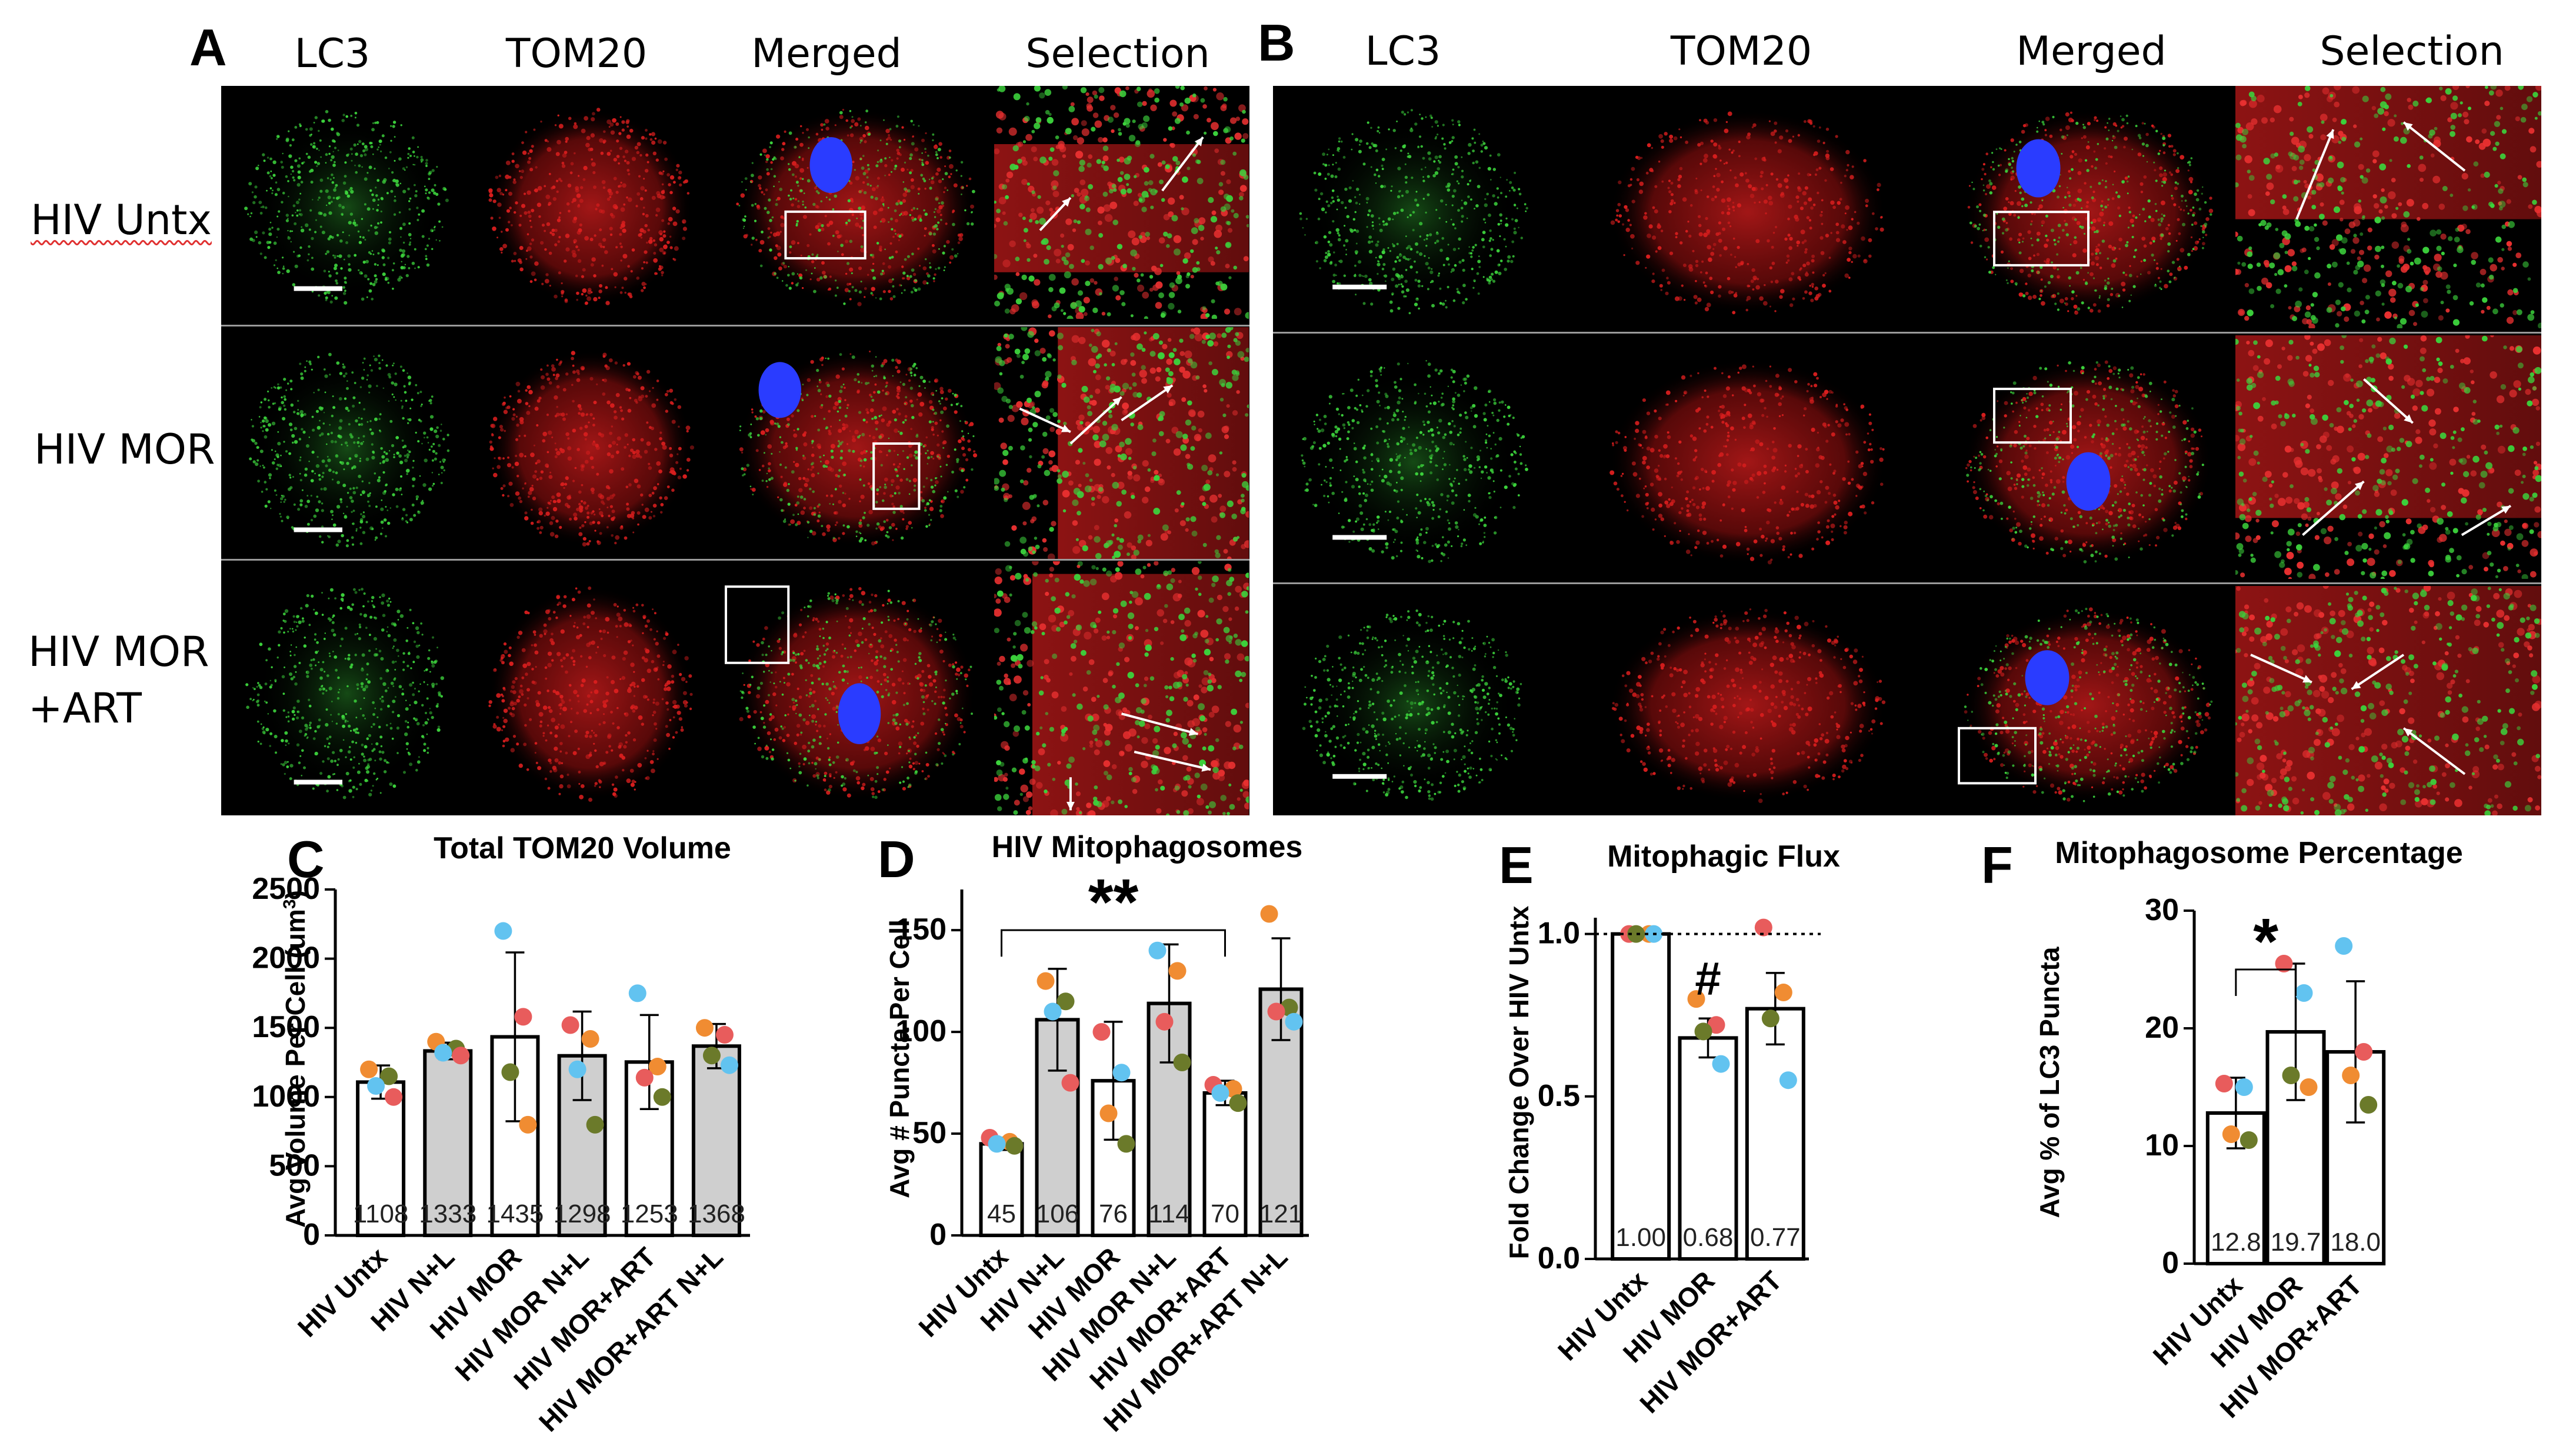 This screenshot has height=1456, width=2566. What do you see at coordinates (1640, 1237) in the screenshot?
I see `bar-value-label: 1.00` at bounding box center [1640, 1237].